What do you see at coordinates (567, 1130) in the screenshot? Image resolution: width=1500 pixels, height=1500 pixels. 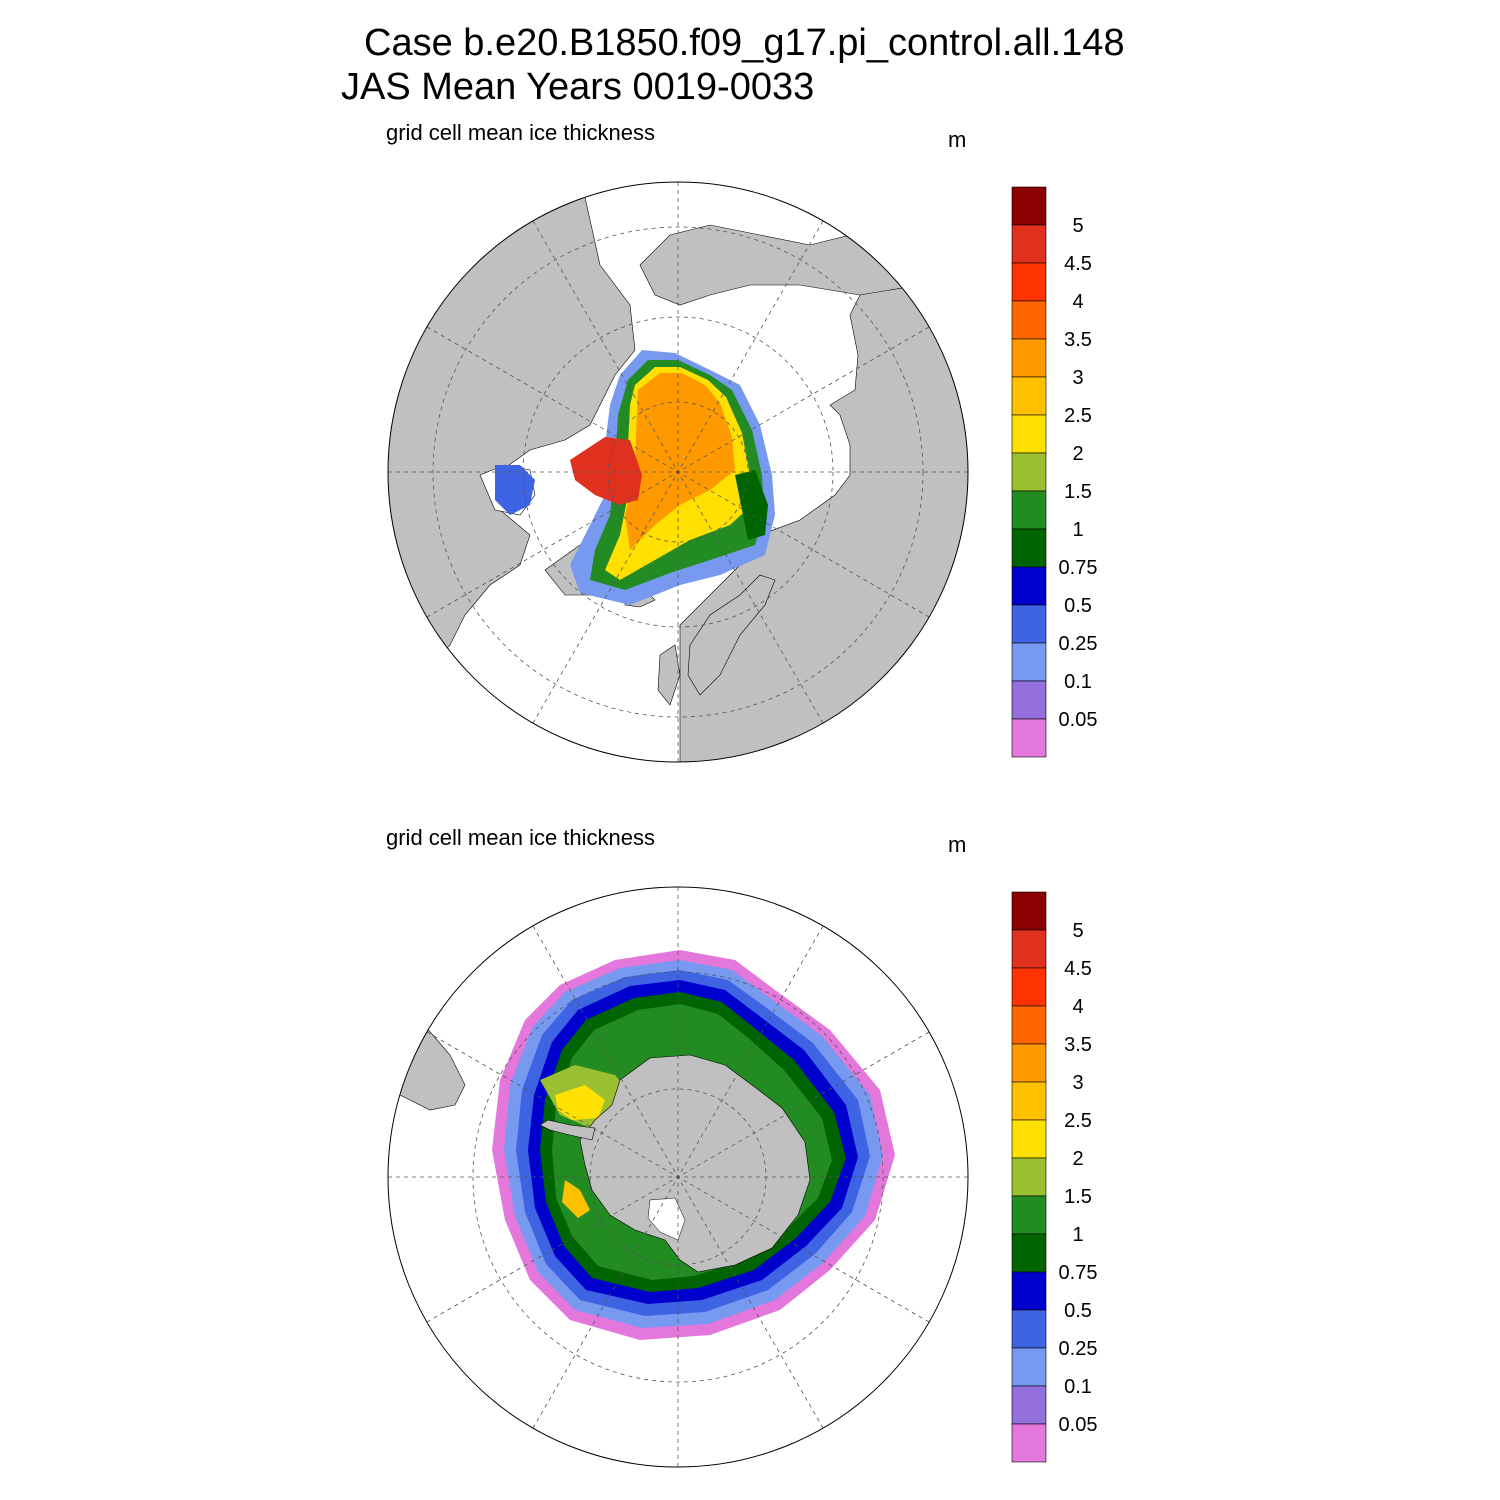 I see `sh-land-peninsula` at bounding box center [567, 1130].